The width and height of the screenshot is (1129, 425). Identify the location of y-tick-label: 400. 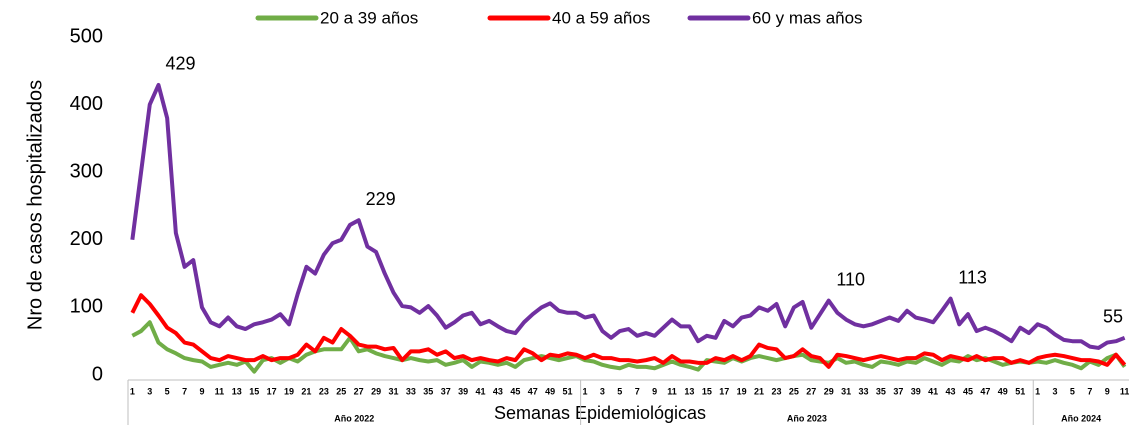
(86, 104).